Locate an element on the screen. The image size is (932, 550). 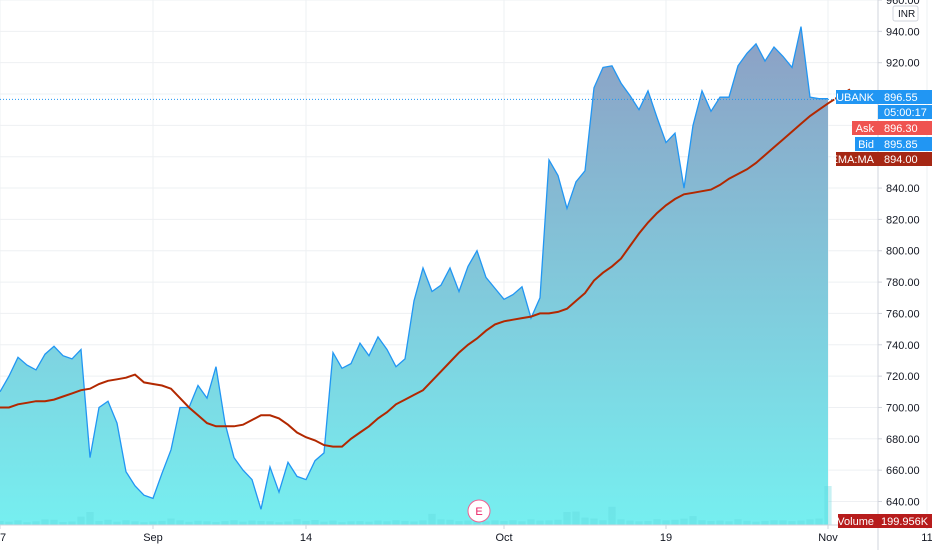
price-tick-label: 800.00 is located at coordinates (903, 252).